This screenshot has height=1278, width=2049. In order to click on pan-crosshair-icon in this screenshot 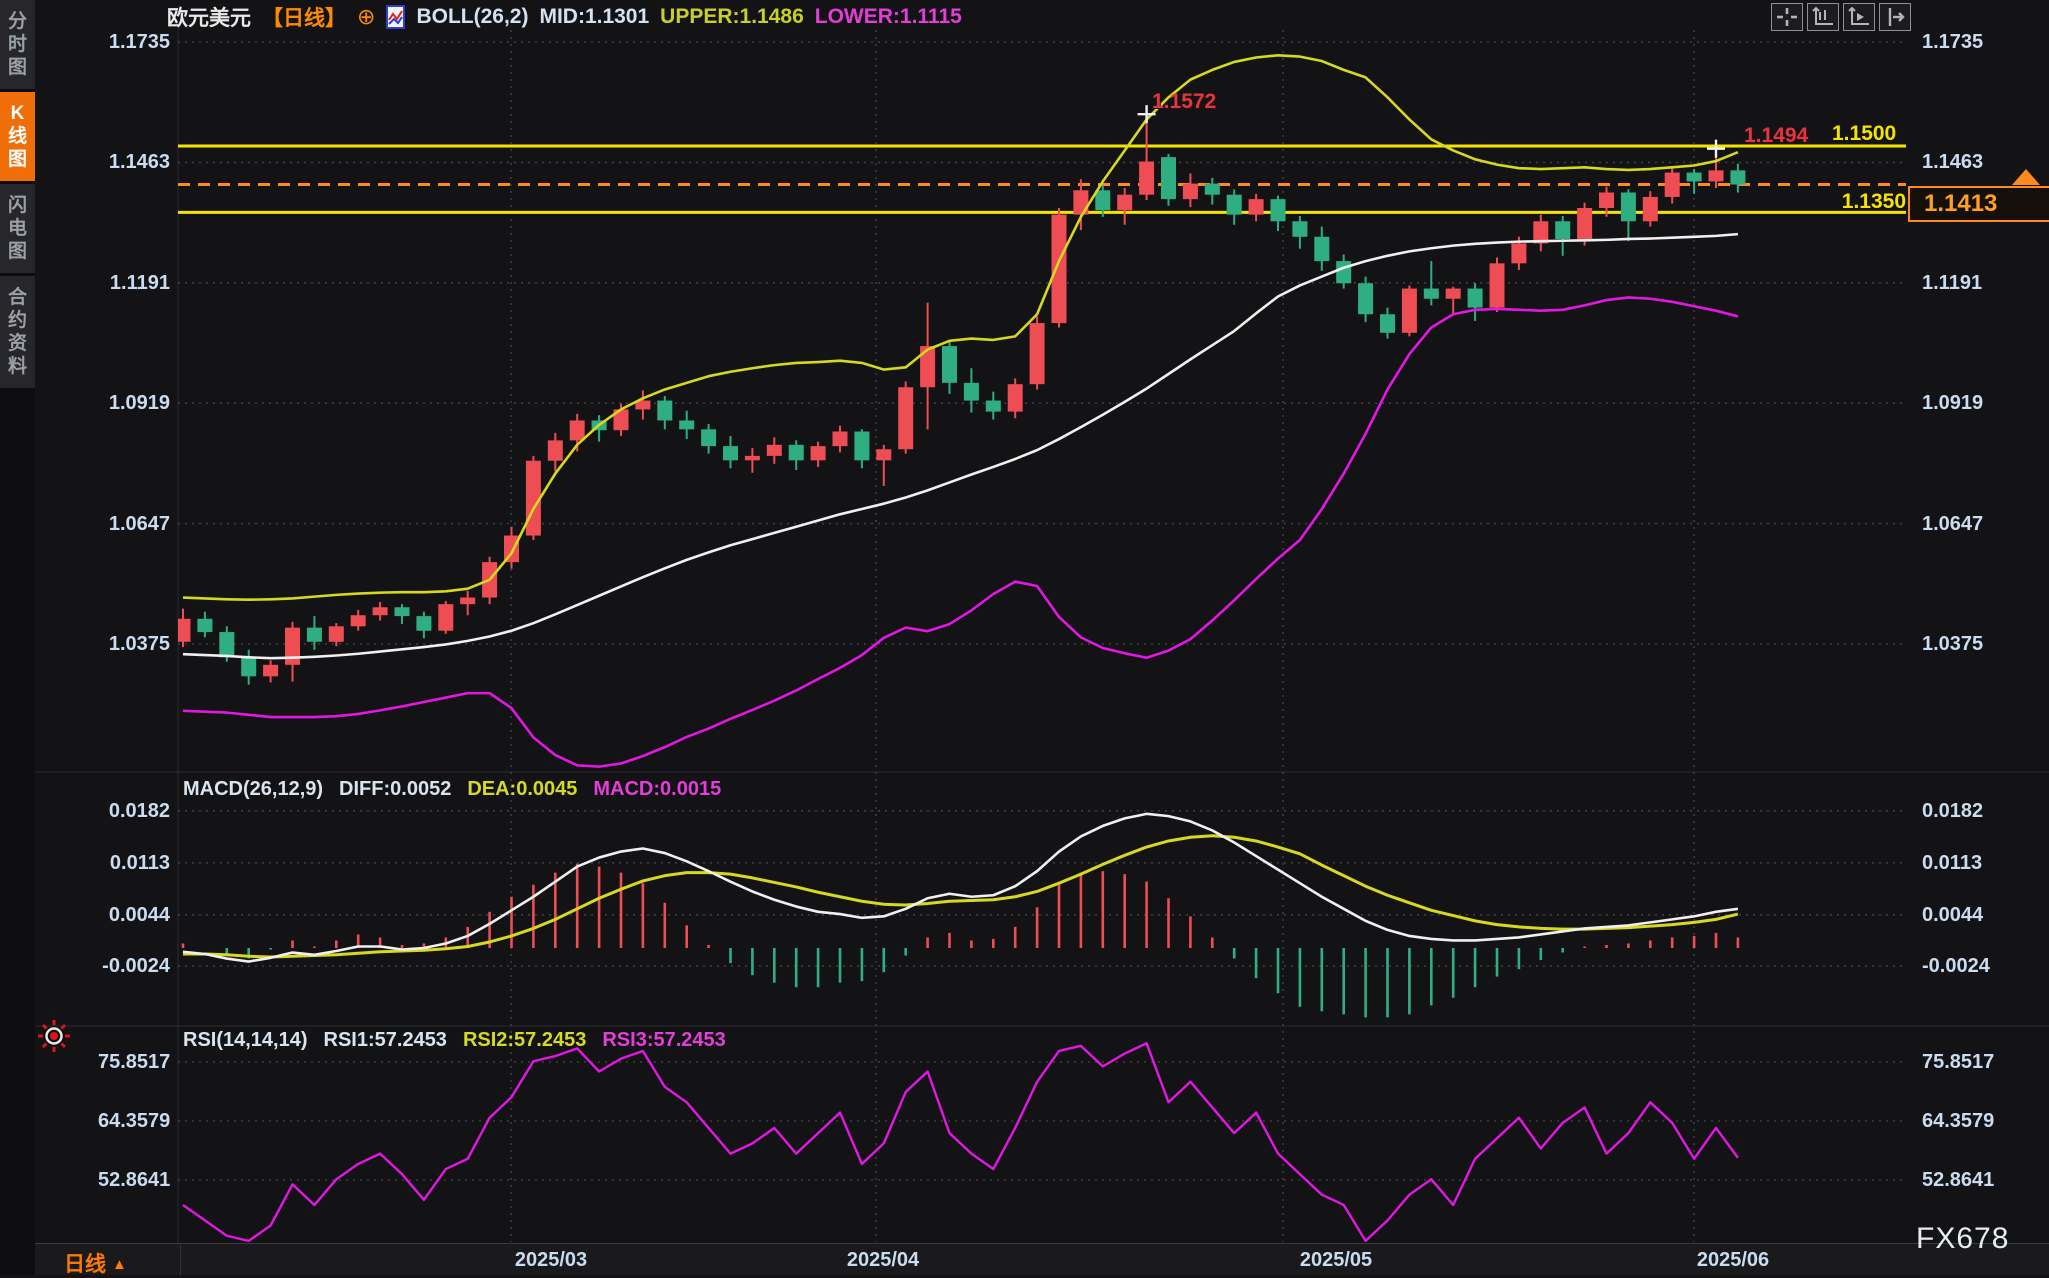, I will do `click(1787, 17)`.